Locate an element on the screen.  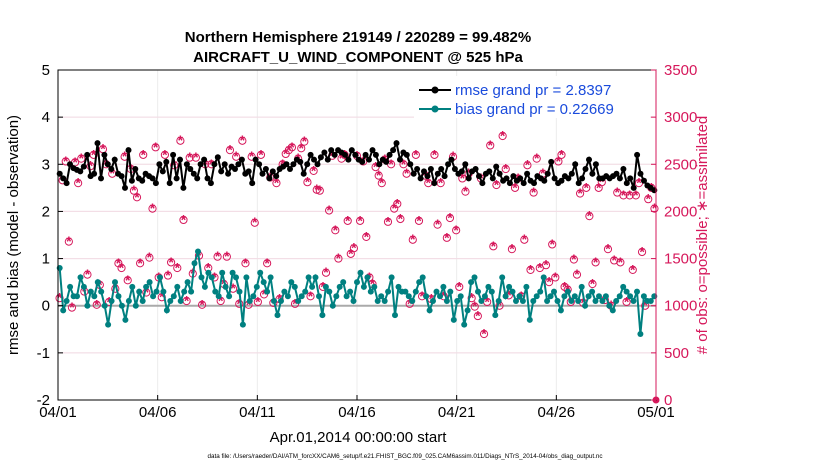
y-right-axis-label: # of obs: o=possible; ∗=assimilated is located at coordinates (702, 235).